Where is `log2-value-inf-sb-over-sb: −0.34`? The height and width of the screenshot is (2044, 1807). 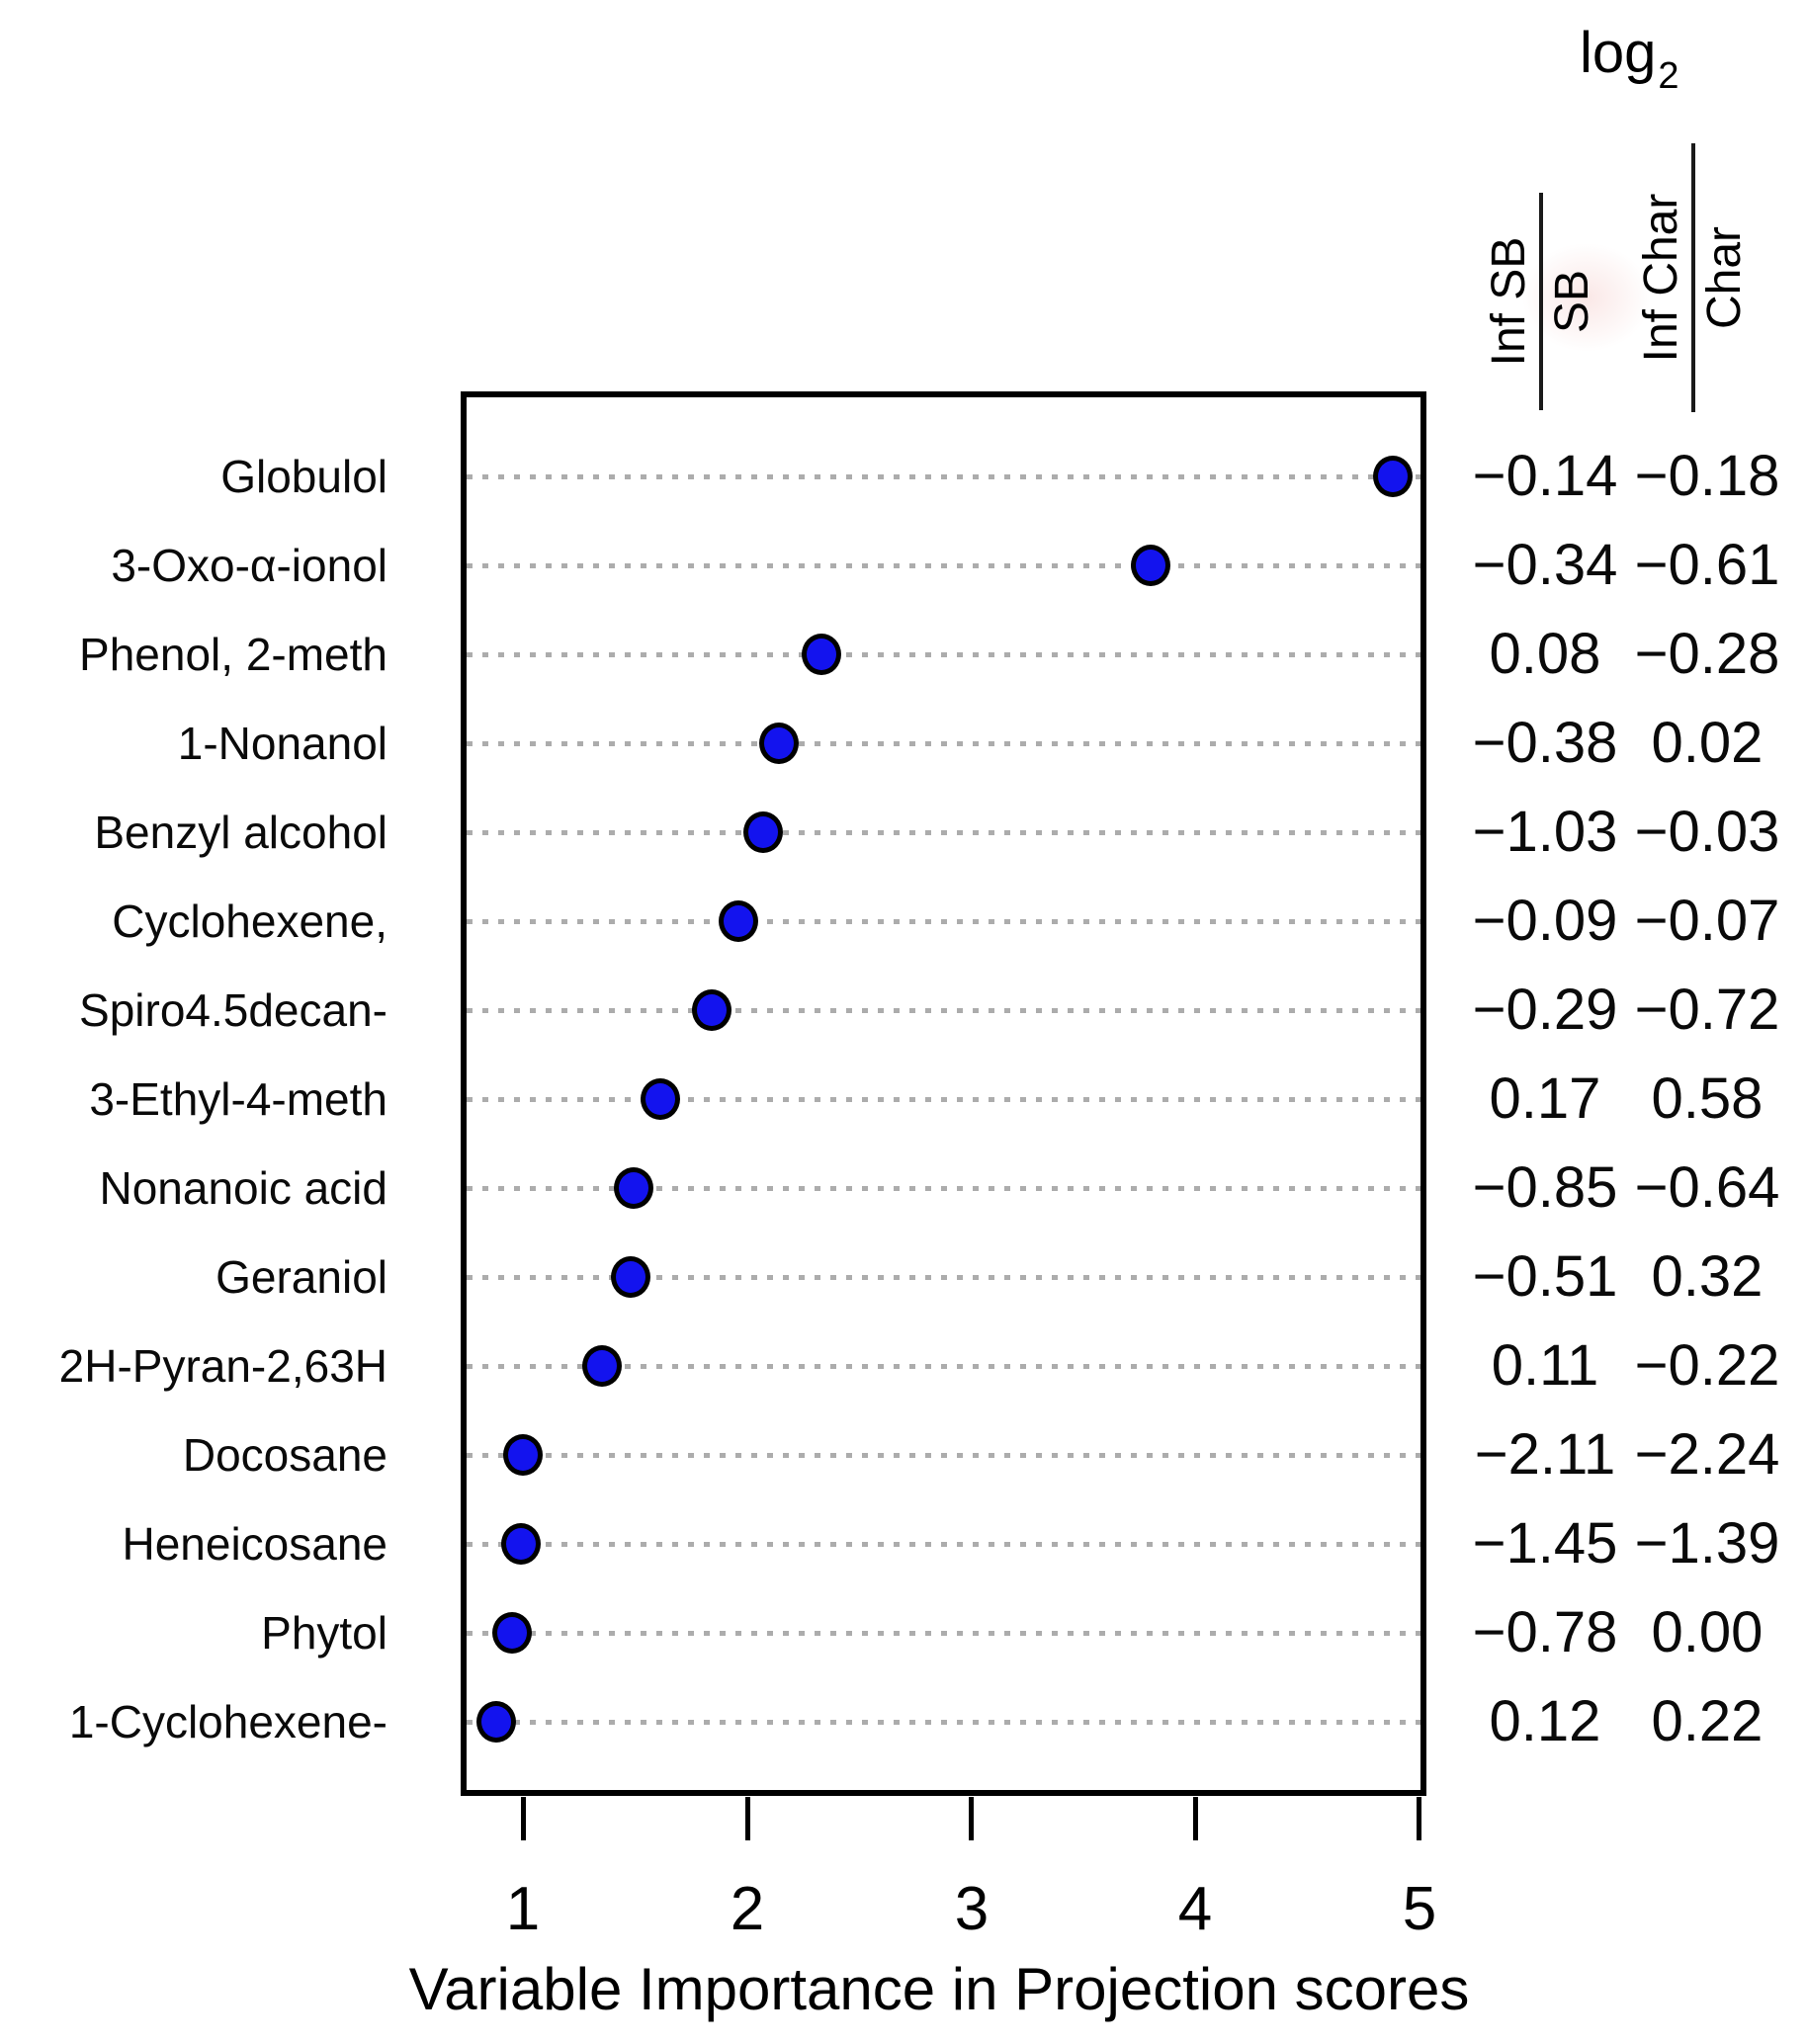 log2-value-inf-sb-over-sb: −0.34 is located at coordinates (1545, 565).